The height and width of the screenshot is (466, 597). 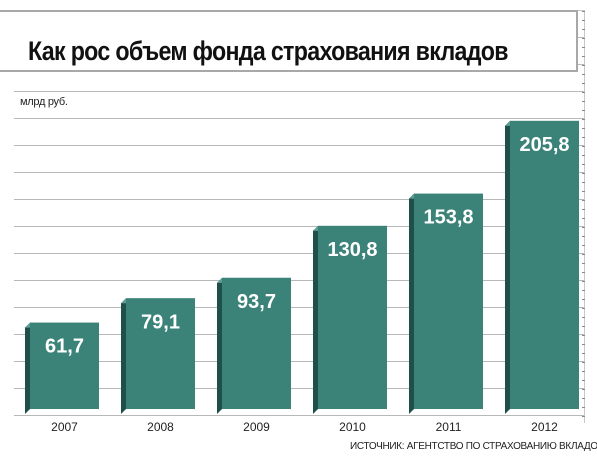 What do you see at coordinates (256, 302) in the screenshot?
I see `data-label: 93,7` at bounding box center [256, 302].